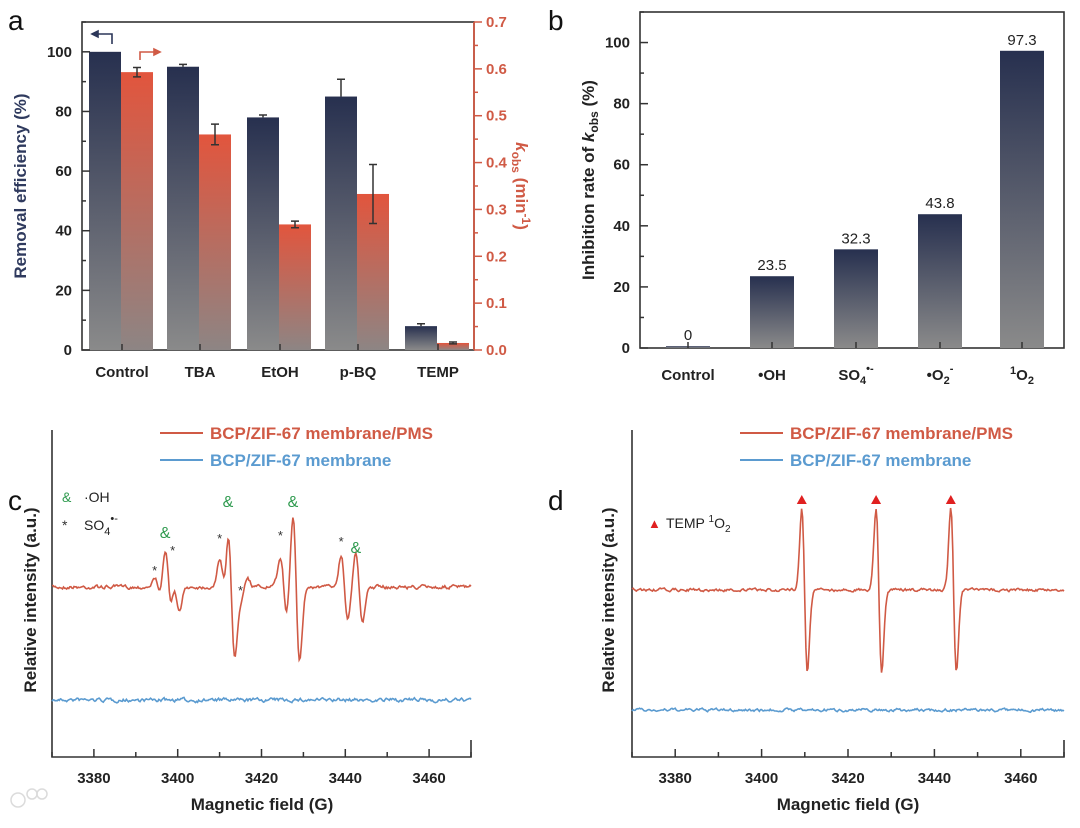 This screenshot has height=828, width=1080. What do you see at coordinates (516, 163) in the screenshot?
I see `subscript: obs` at bounding box center [516, 163].